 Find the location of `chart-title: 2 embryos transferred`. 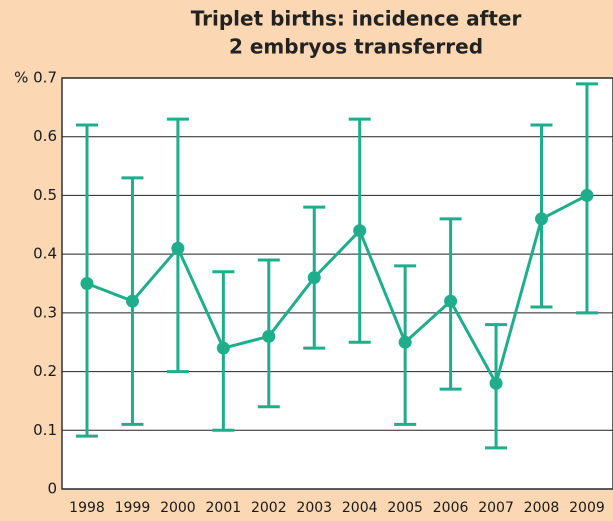

chart-title: 2 embryos transferred is located at coordinates (356, 47).